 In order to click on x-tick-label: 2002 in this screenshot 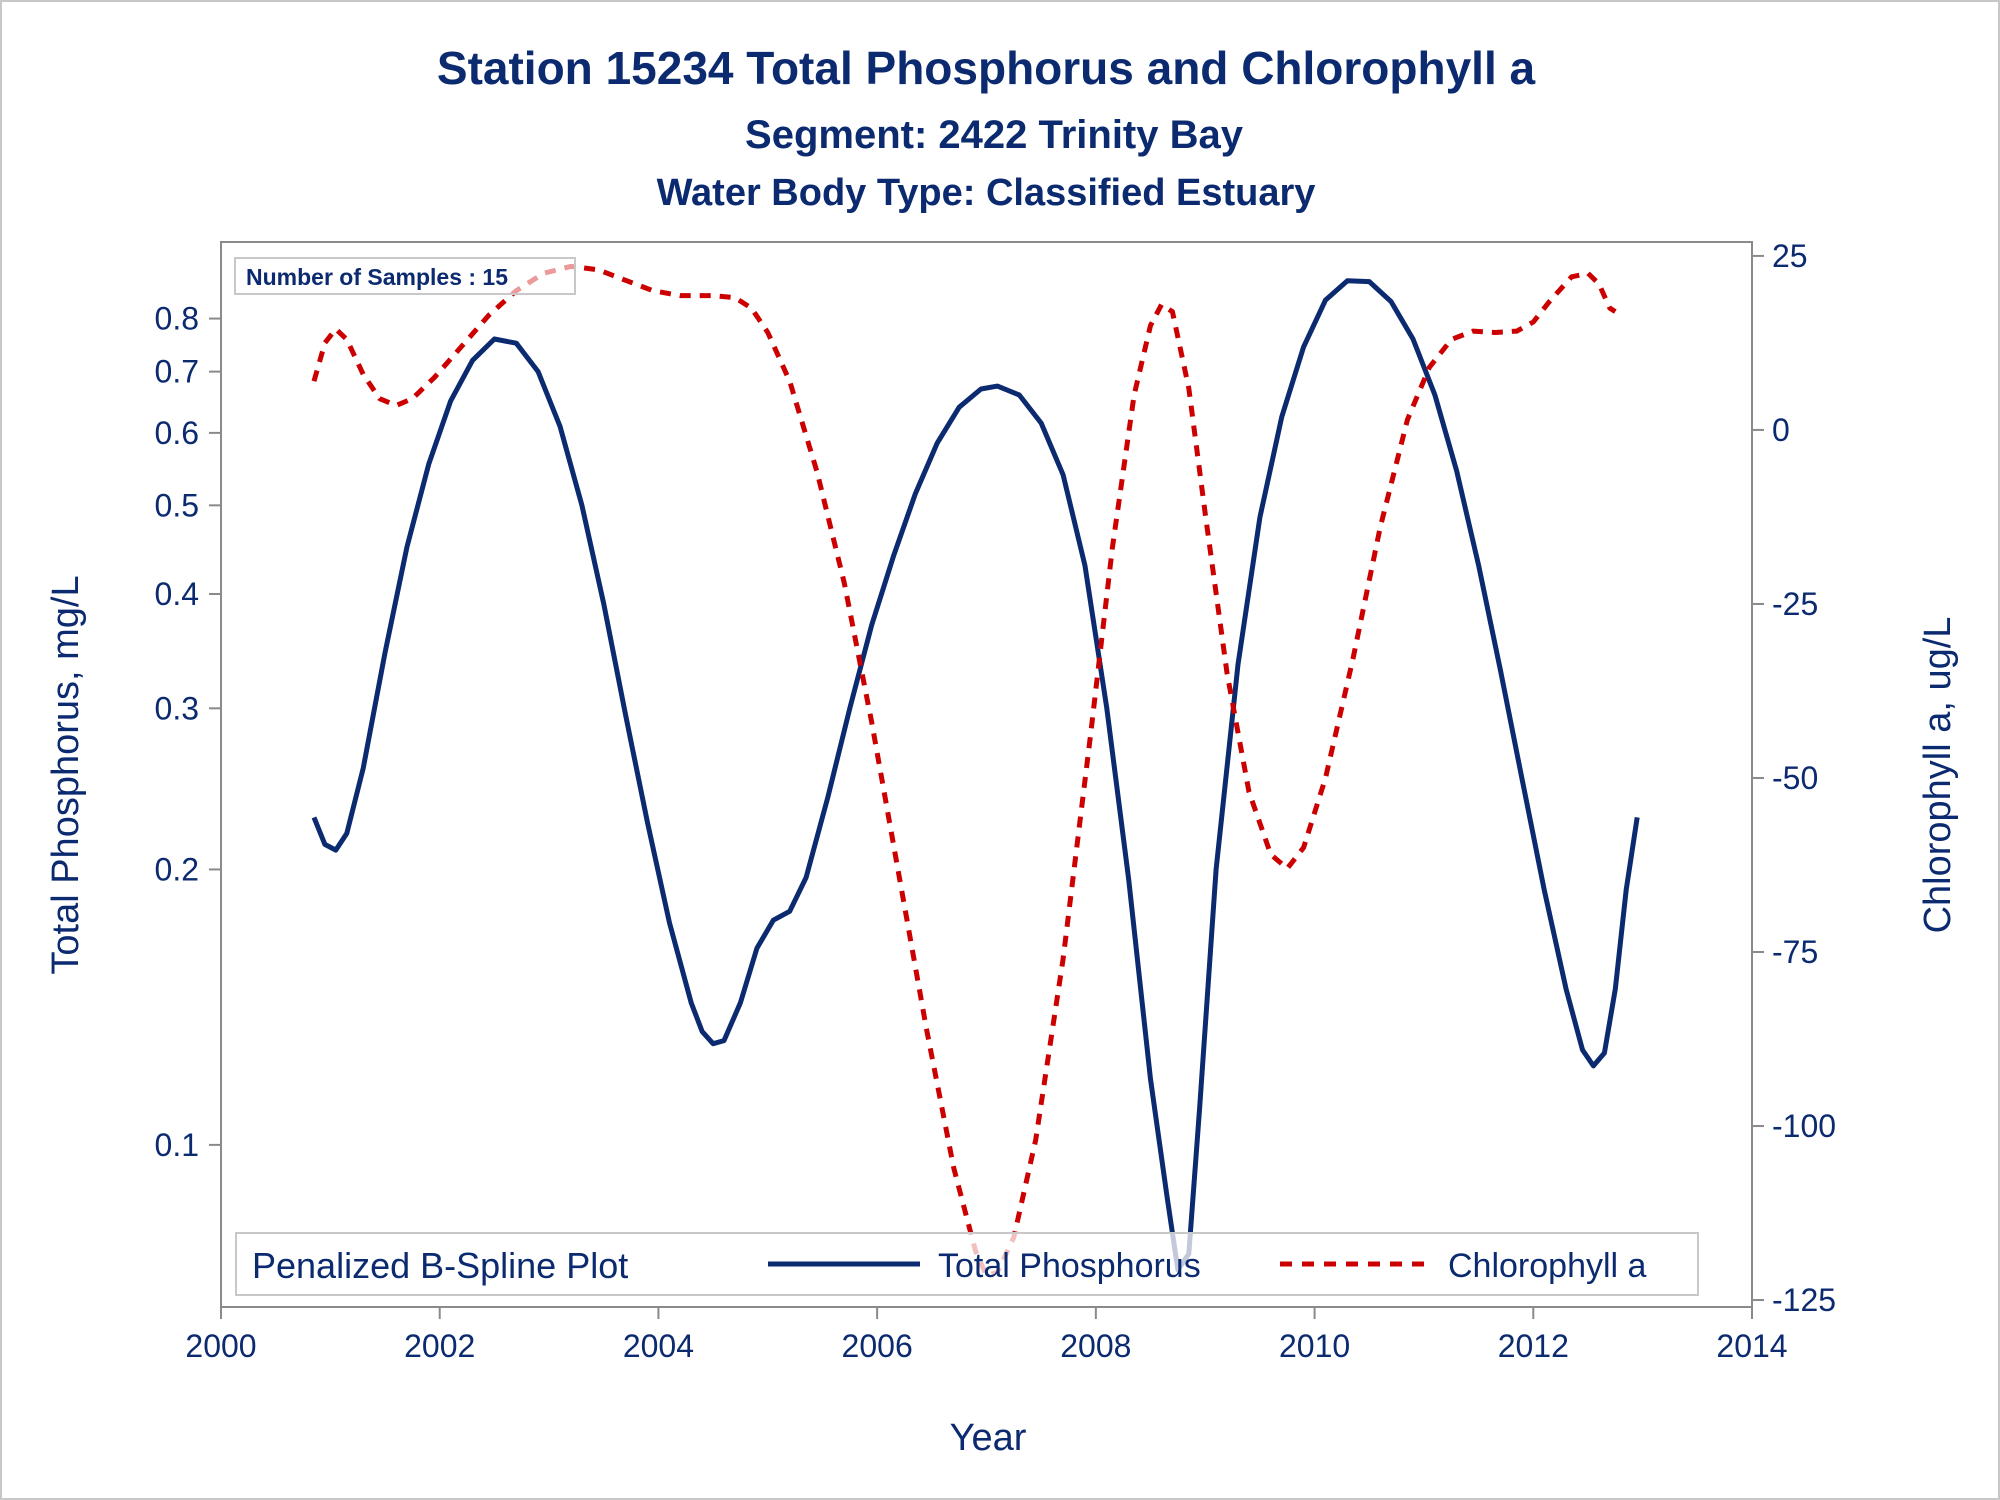, I will do `click(439, 1346)`.